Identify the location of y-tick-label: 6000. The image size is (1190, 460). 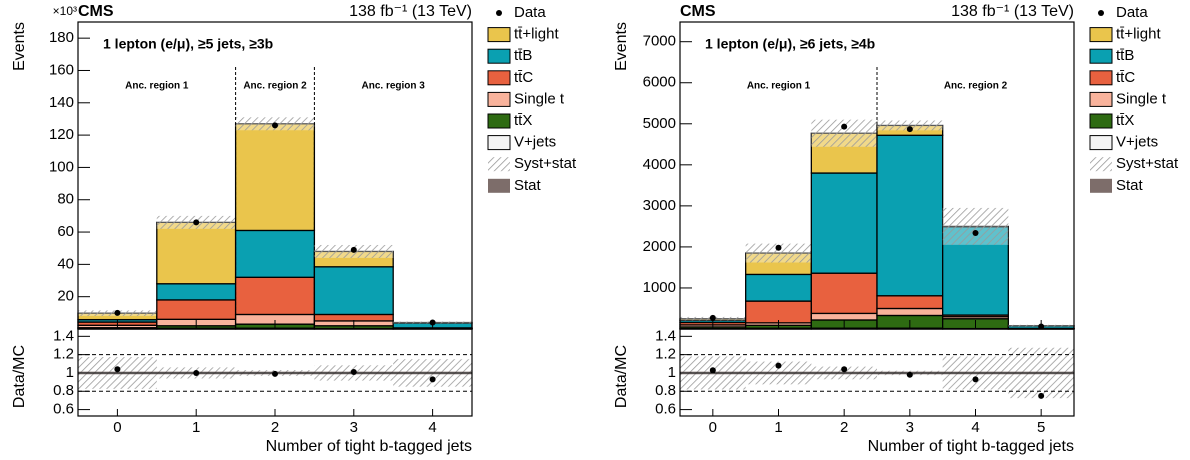
(659, 82).